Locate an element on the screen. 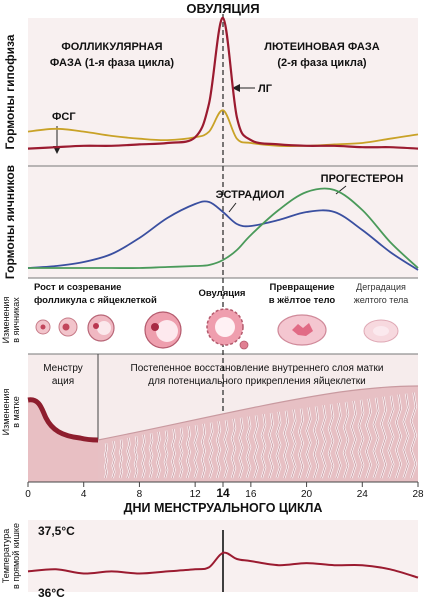 Image resolution: width=434 pixels, height=600 pixels. days-axis-ticks: 0 4 8 12 14 16 20 24 28 is located at coordinates (224, 491).